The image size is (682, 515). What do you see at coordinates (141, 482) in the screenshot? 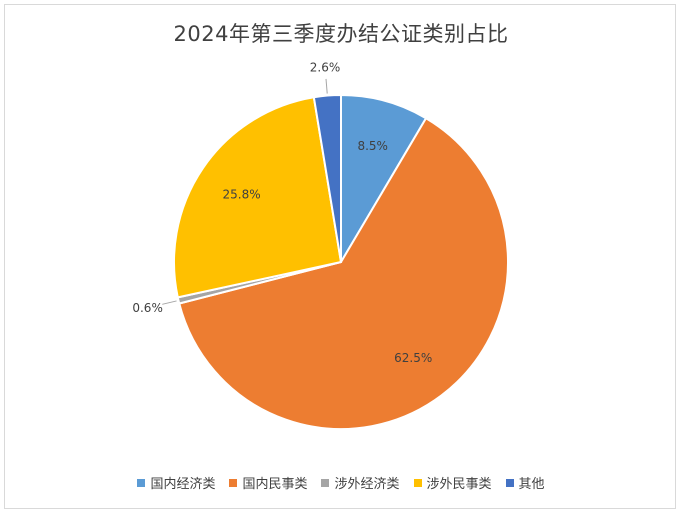
I see `legend-swatch-guonei-jingji` at bounding box center [141, 482].